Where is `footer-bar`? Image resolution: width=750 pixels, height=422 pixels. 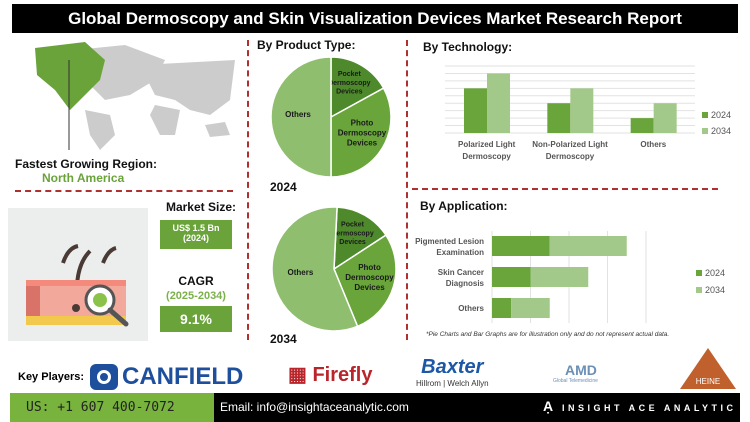 footer-bar is located at coordinates (477, 407).